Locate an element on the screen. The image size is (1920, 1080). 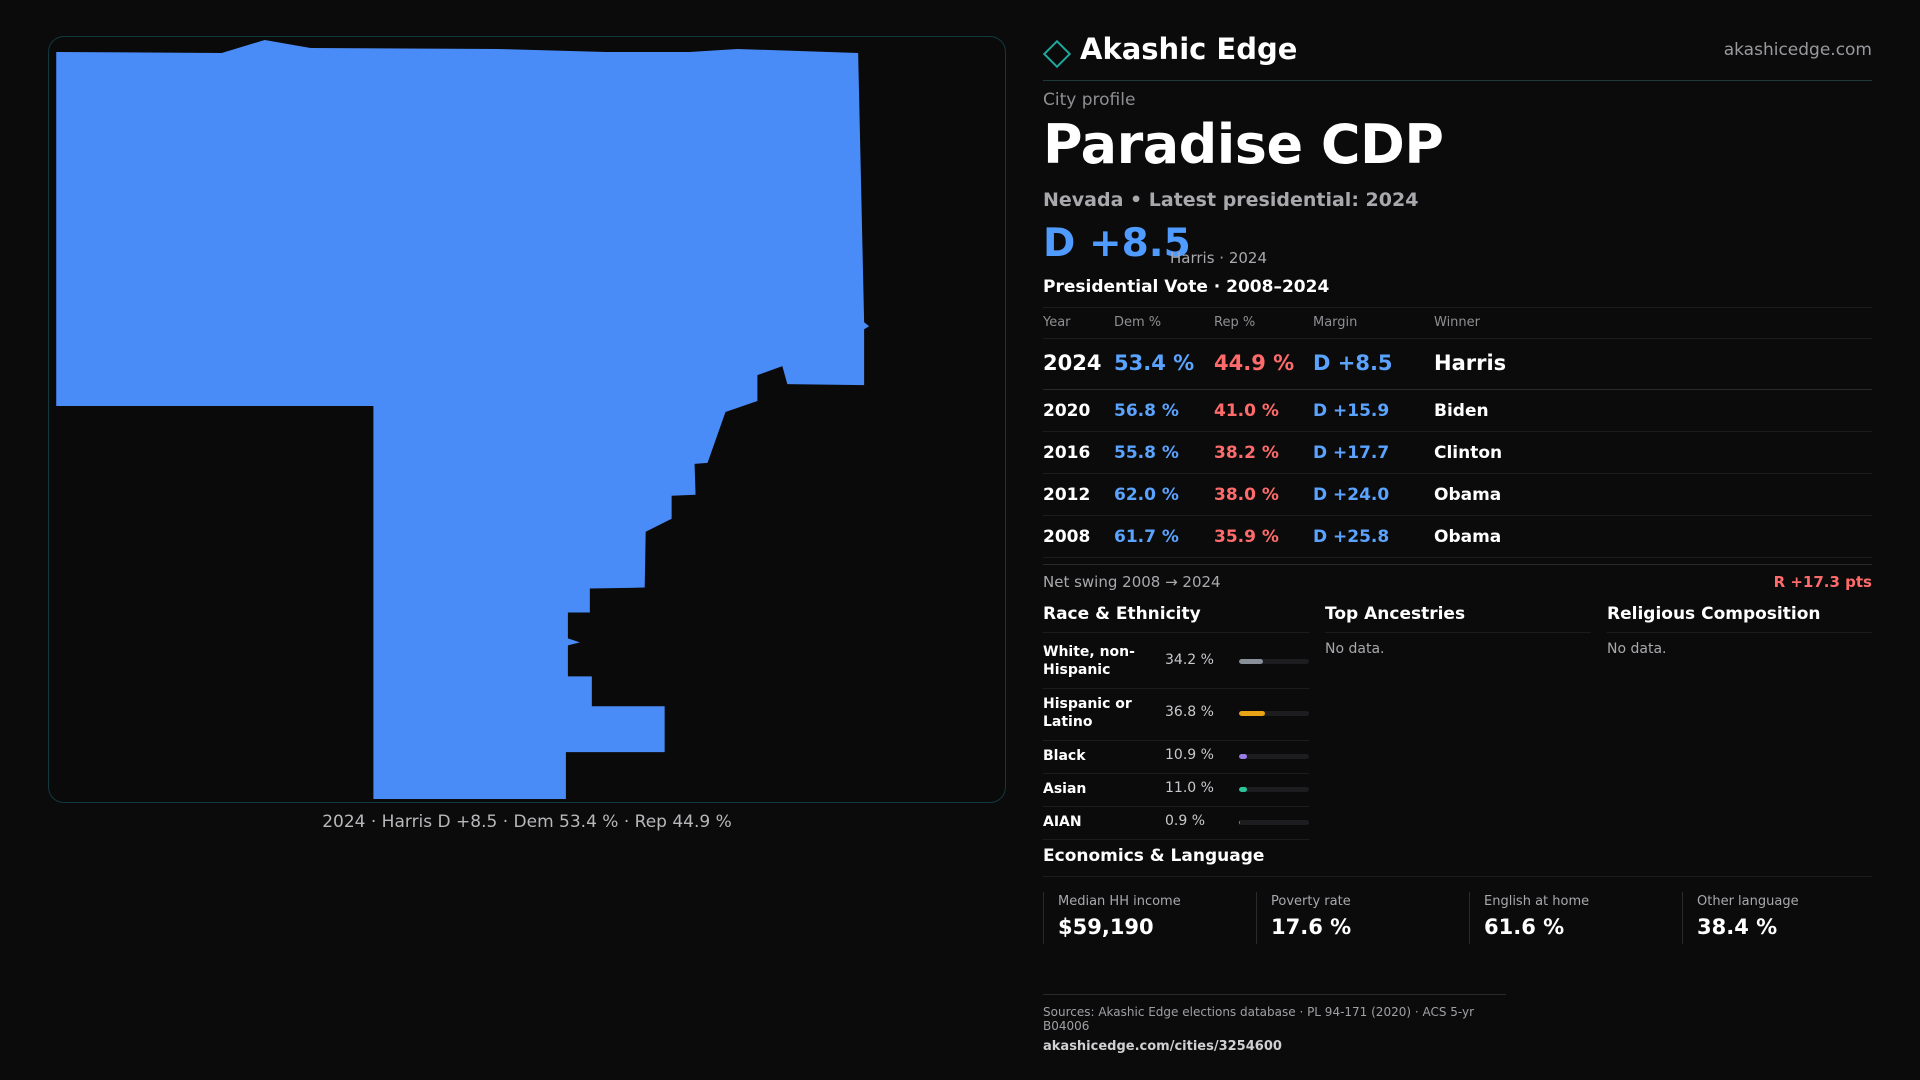
cell-year: 2008 is located at coordinates (1067, 537).